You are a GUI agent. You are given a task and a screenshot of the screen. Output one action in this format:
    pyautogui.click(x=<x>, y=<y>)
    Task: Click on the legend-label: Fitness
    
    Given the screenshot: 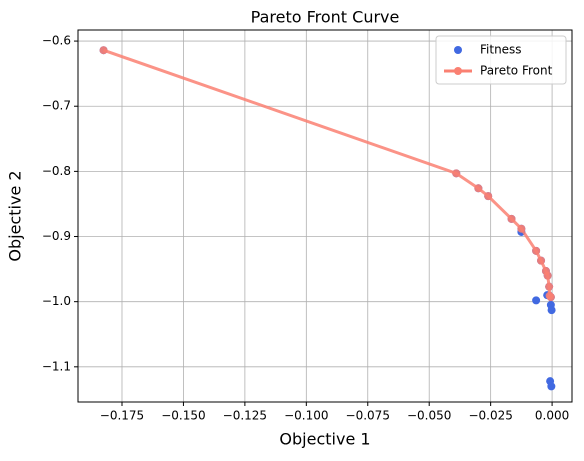 What is the action you would take?
    pyautogui.click(x=501, y=50)
    